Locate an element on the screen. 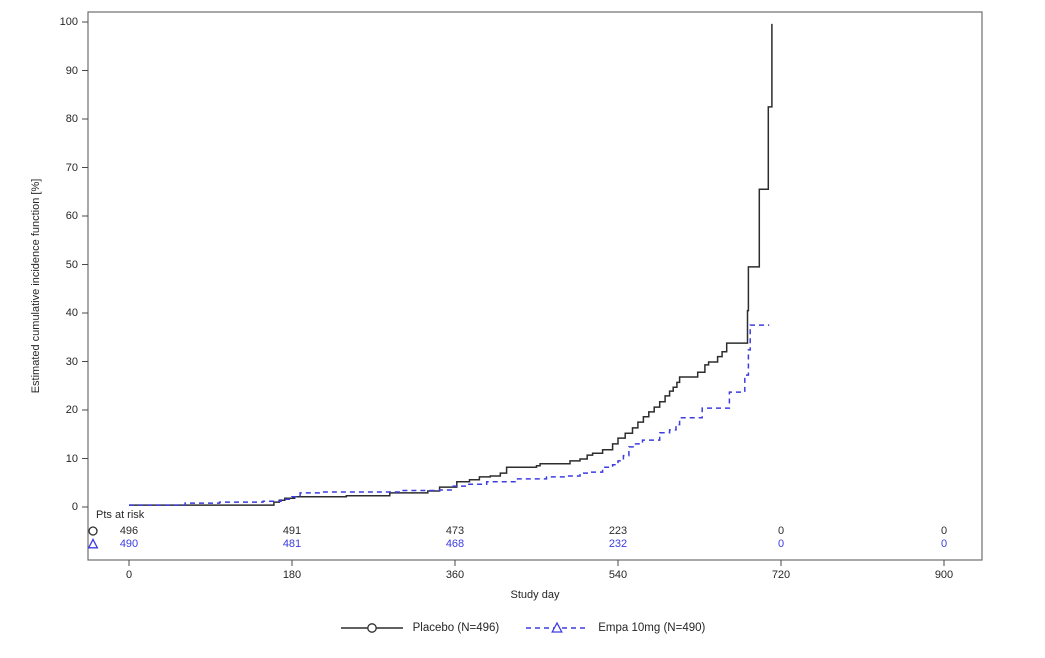 The image size is (1045, 658). legend-entry-empa: Empa 10mg (N=490) is located at coordinates (615, 628).